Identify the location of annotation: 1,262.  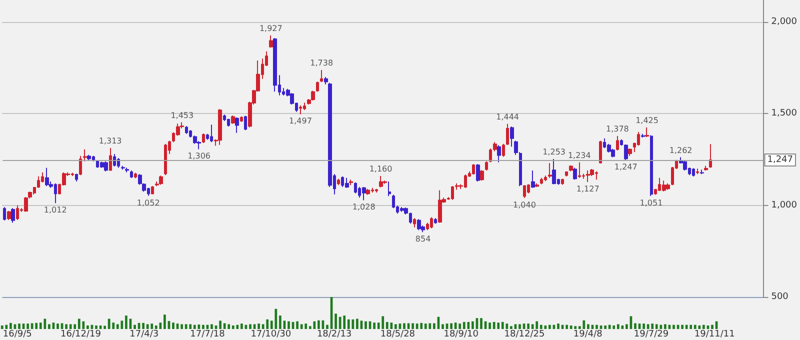
(680, 150).